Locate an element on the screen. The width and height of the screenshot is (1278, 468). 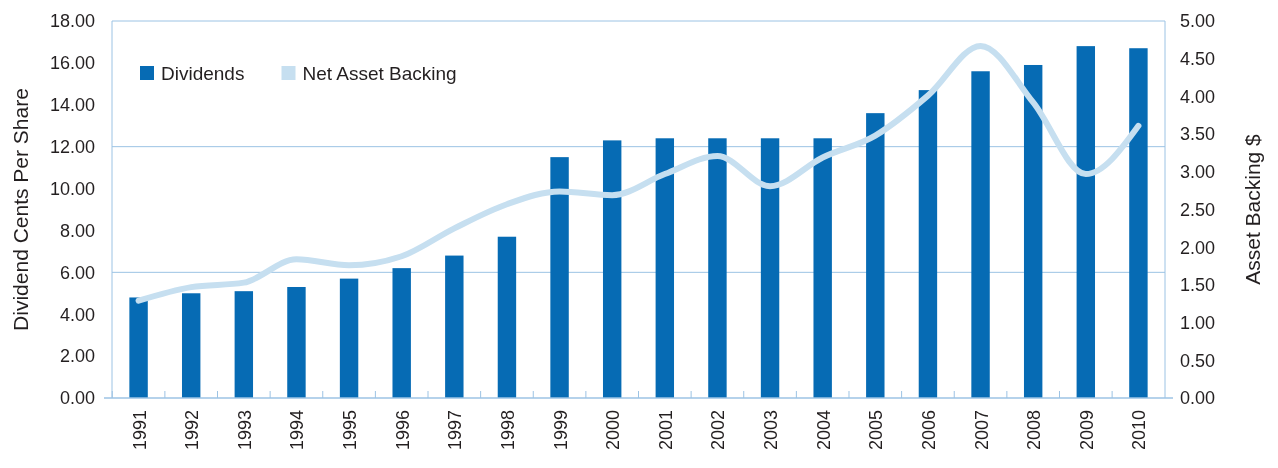
x-tick-label: 1993 is located at coordinates (244, 430).